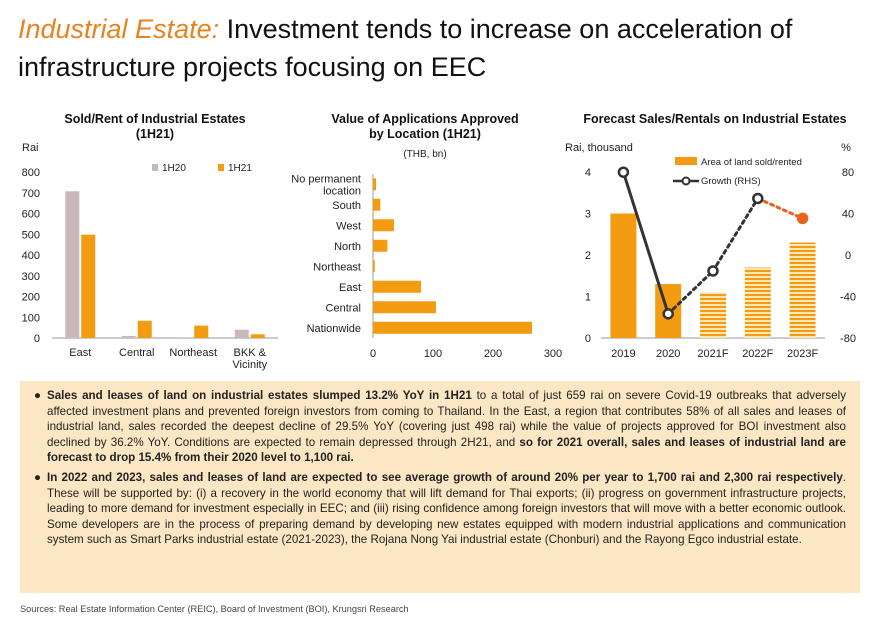 The image size is (870, 625). What do you see at coordinates (588, 173) in the screenshot?
I see `y-left-tick: 4` at bounding box center [588, 173].